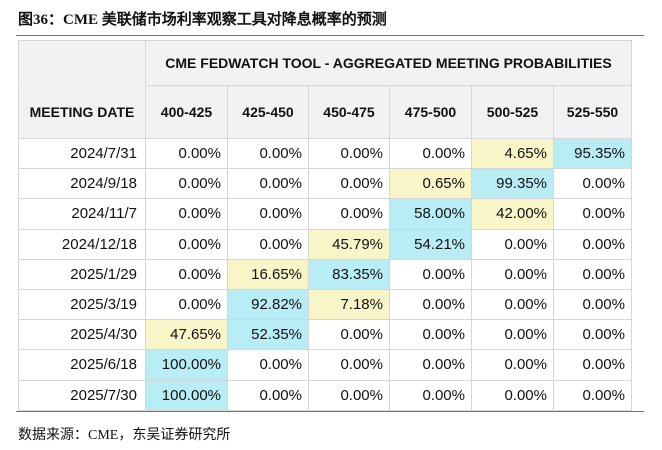 This screenshot has width=662, height=450. I want to click on figure-title: 图36：CME 美联储市场利率观察工具对降息概率的预测, so click(202, 20).